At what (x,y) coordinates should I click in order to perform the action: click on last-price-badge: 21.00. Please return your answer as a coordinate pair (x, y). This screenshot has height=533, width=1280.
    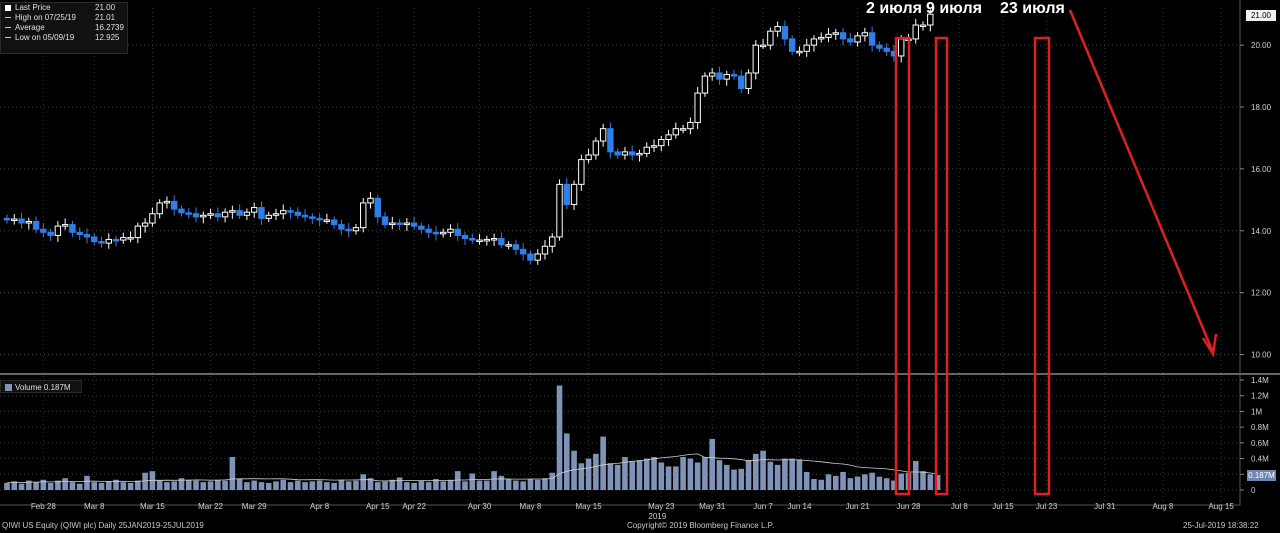
    Looking at the image, I should click on (1261, 15).